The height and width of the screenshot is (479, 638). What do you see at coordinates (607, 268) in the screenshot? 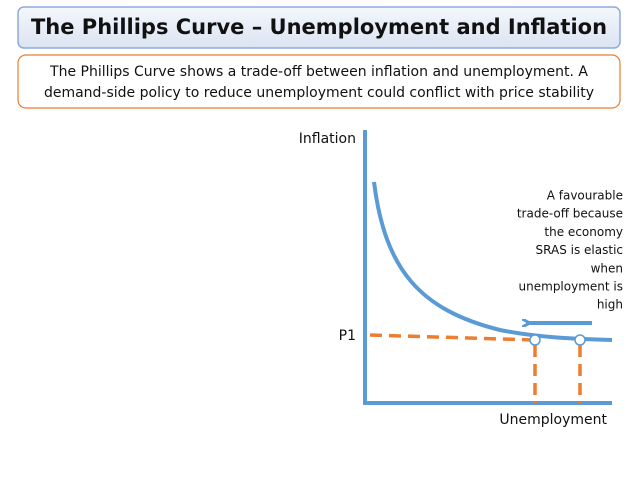
I see `annotation-line: when` at bounding box center [607, 268].